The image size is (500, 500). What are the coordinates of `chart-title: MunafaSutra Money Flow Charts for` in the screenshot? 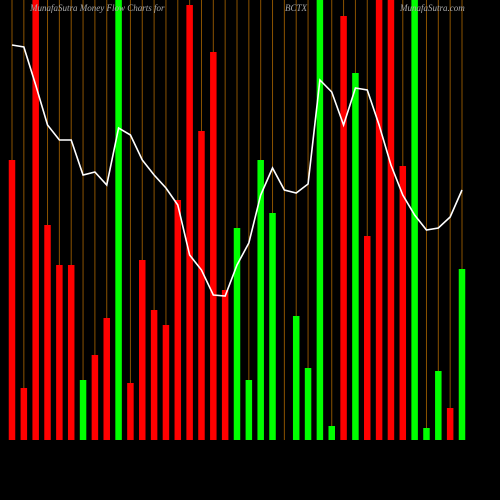 It's located at (97, 8).